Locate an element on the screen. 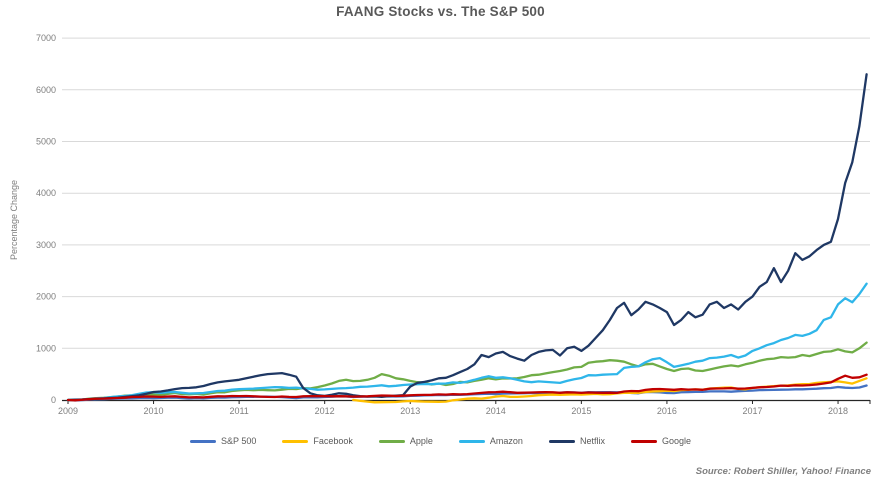 Image resolution: width=881 pixels, height=487 pixels. x-tick-label-2010: 2010 is located at coordinates (154, 411).